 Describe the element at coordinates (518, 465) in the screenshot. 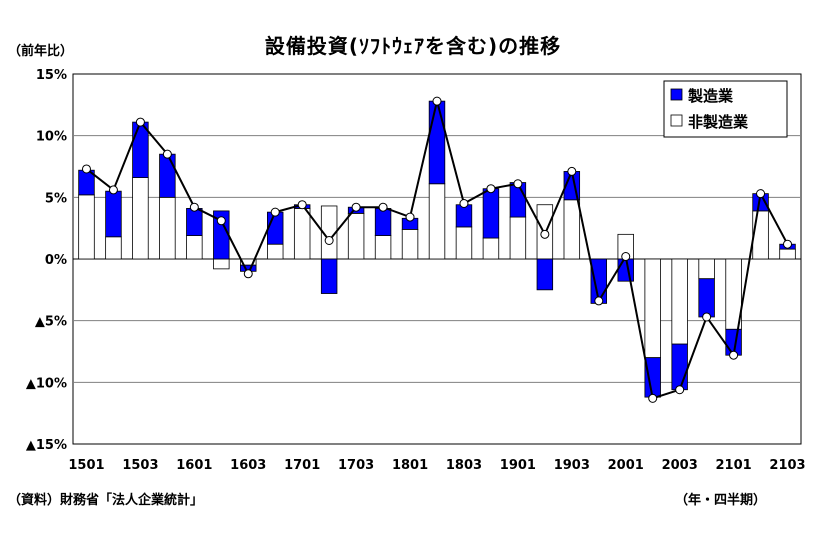

I see `x-tick-label: 1901` at that location.